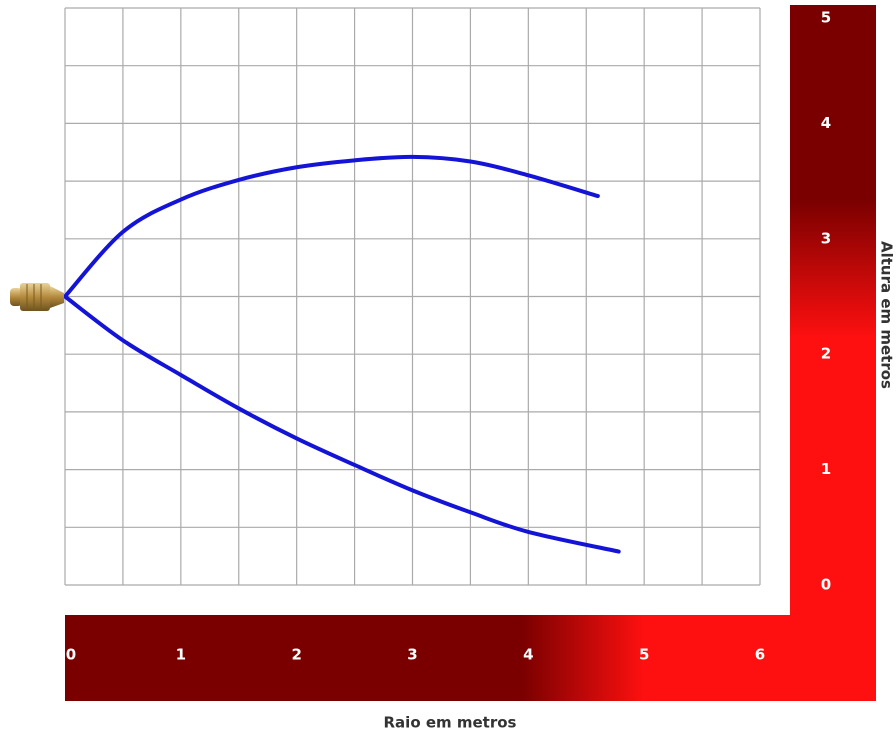  What do you see at coordinates (427, 658) in the screenshot?
I see `x-axis-band` at bounding box center [427, 658].